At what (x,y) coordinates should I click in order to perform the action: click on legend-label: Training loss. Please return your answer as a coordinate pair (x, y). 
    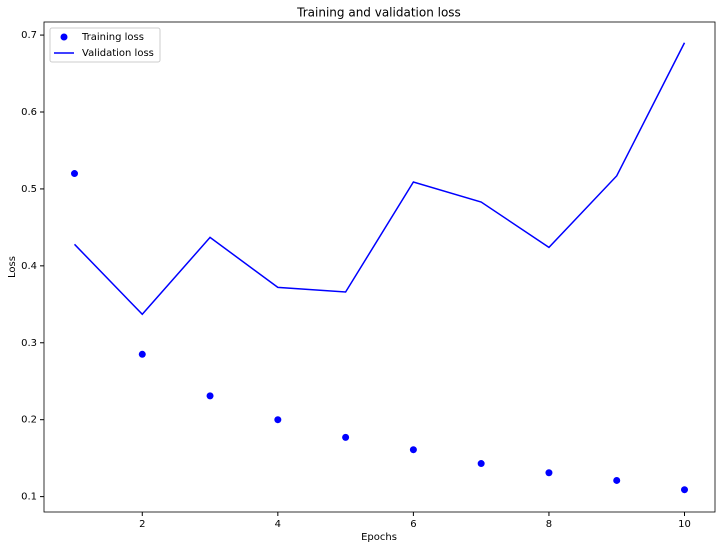
    Looking at the image, I should click on (112, 37).